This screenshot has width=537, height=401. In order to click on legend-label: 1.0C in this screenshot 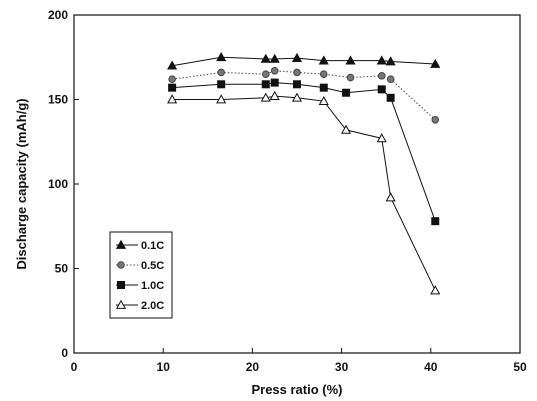, I will do `click(152, 286)`.